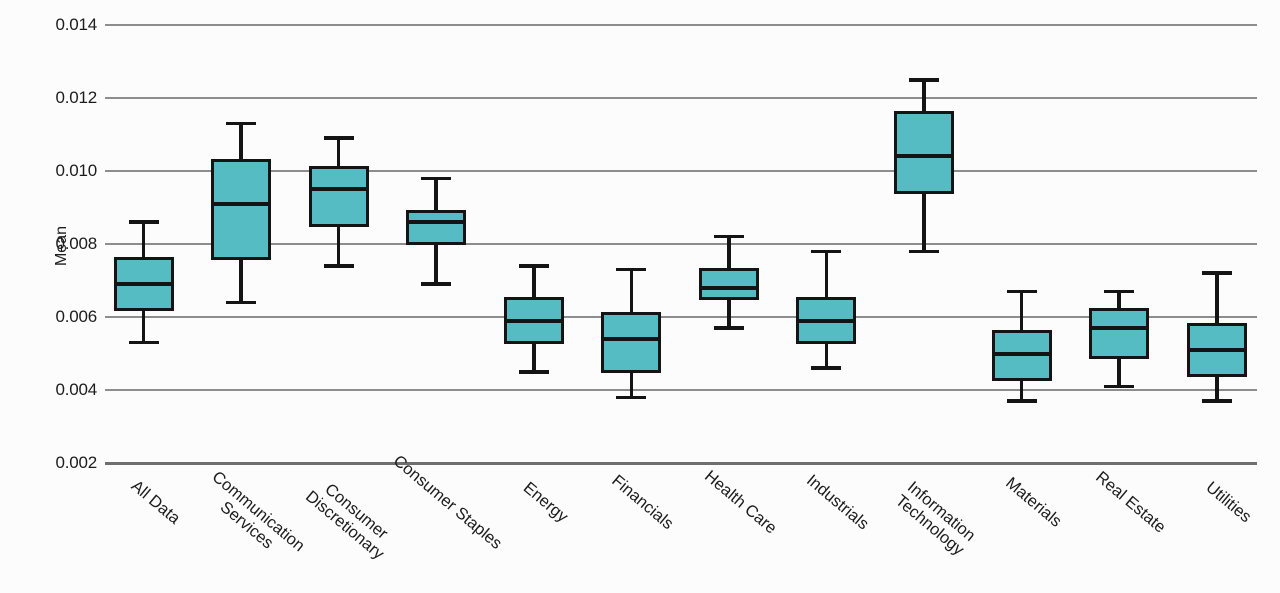  I want to click on y-tick-label: 0.008, so click(76, 243).